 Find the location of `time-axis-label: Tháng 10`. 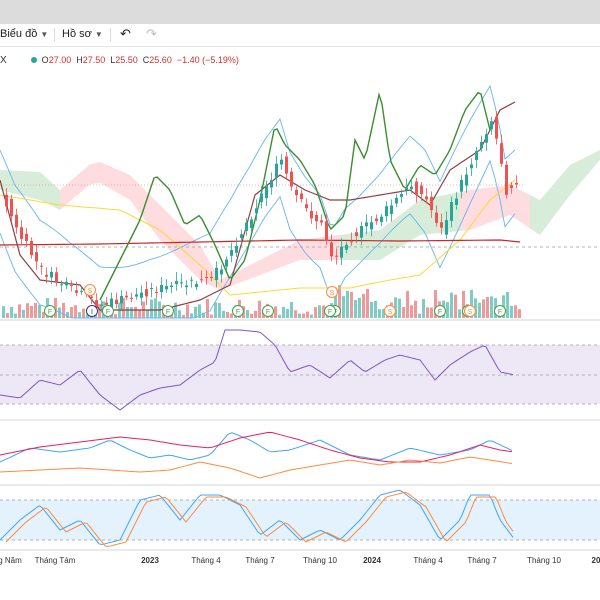

time-axis-label: Tháng 10 is located at coordinates (320, 560).